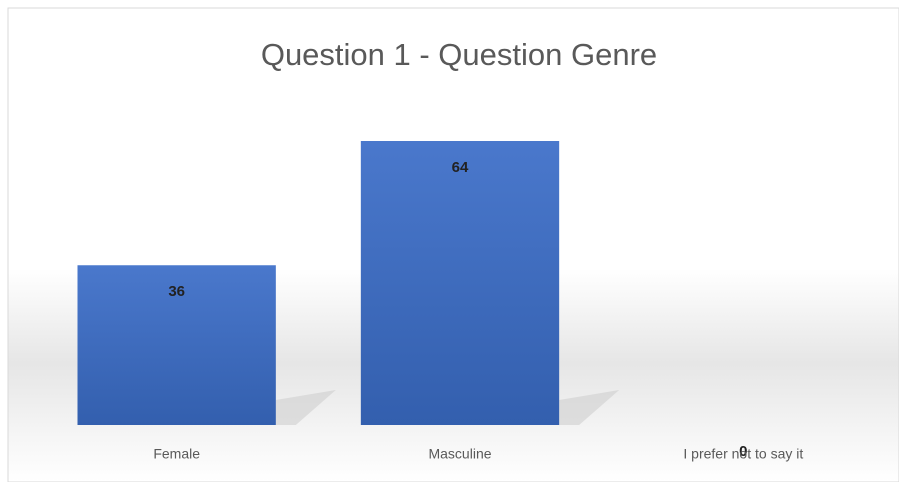 The width and height of the screenshot is (899, 482). I want to click on chart-title: Question 1 - Question Genre, so click(459, 54).